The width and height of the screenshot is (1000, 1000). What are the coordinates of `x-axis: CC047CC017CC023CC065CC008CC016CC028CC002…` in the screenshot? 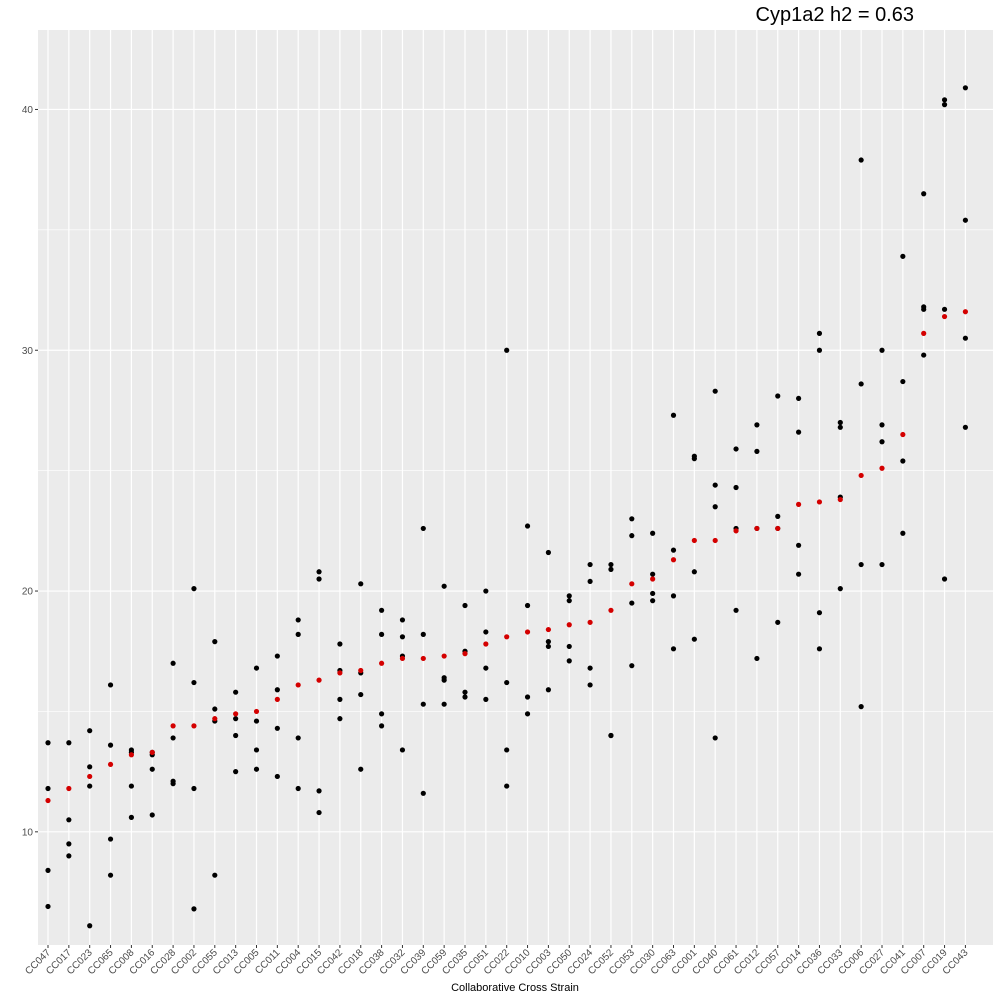 It's located at (497, 961).